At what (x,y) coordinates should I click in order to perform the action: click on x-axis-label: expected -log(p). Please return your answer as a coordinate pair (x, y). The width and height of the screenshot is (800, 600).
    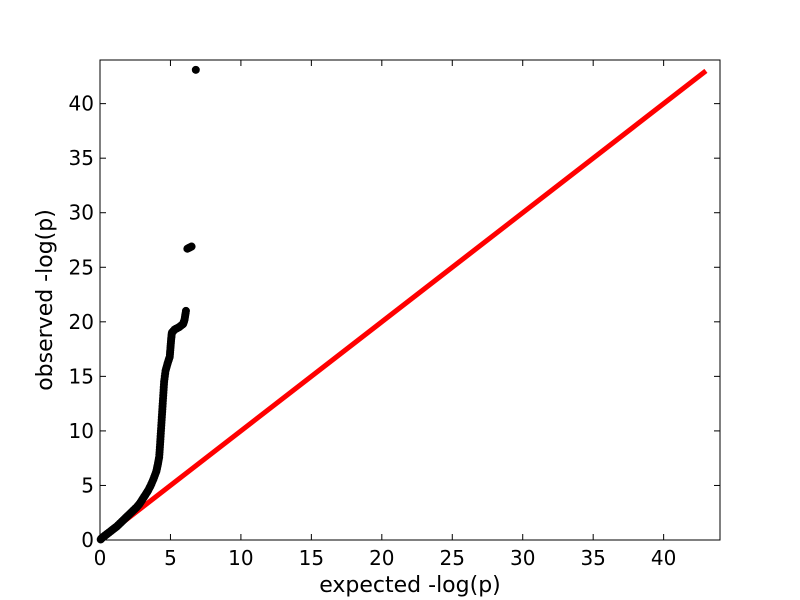
    Looking at the image, I should click on (410, 585).